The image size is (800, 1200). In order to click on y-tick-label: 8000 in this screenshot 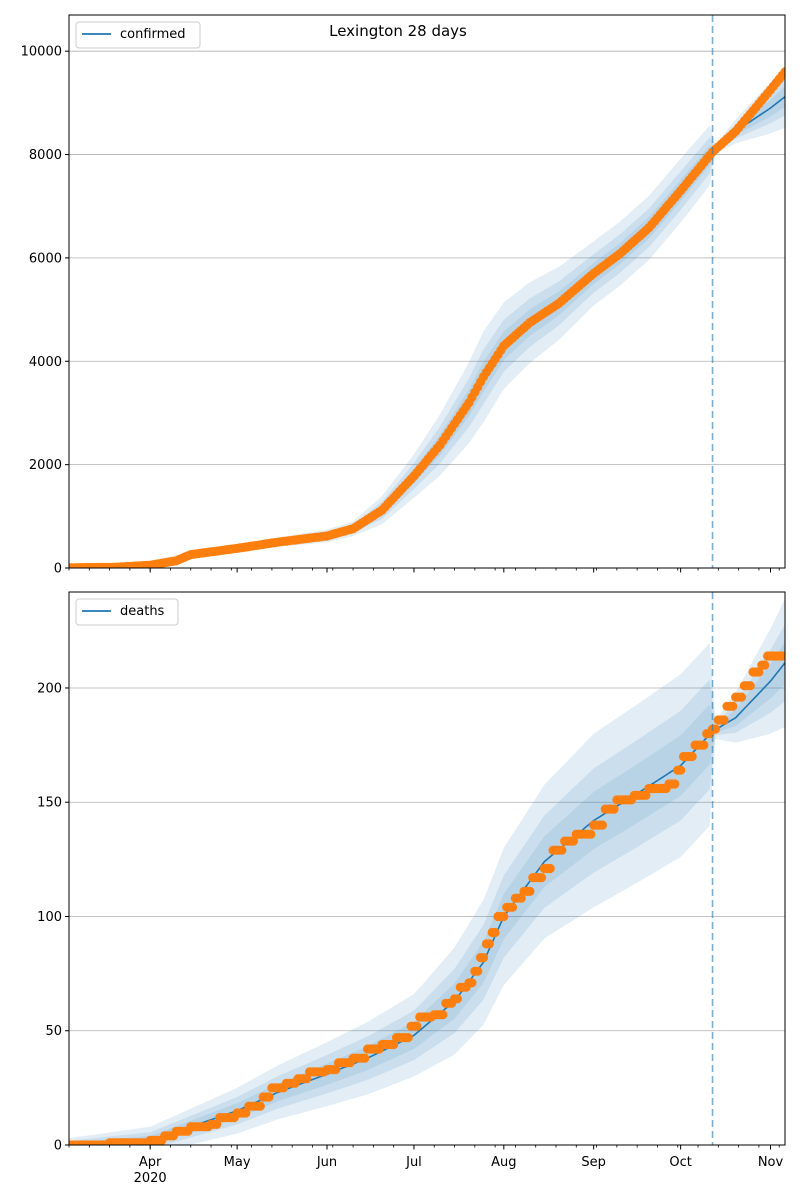, I will do `click(45, 155)`.